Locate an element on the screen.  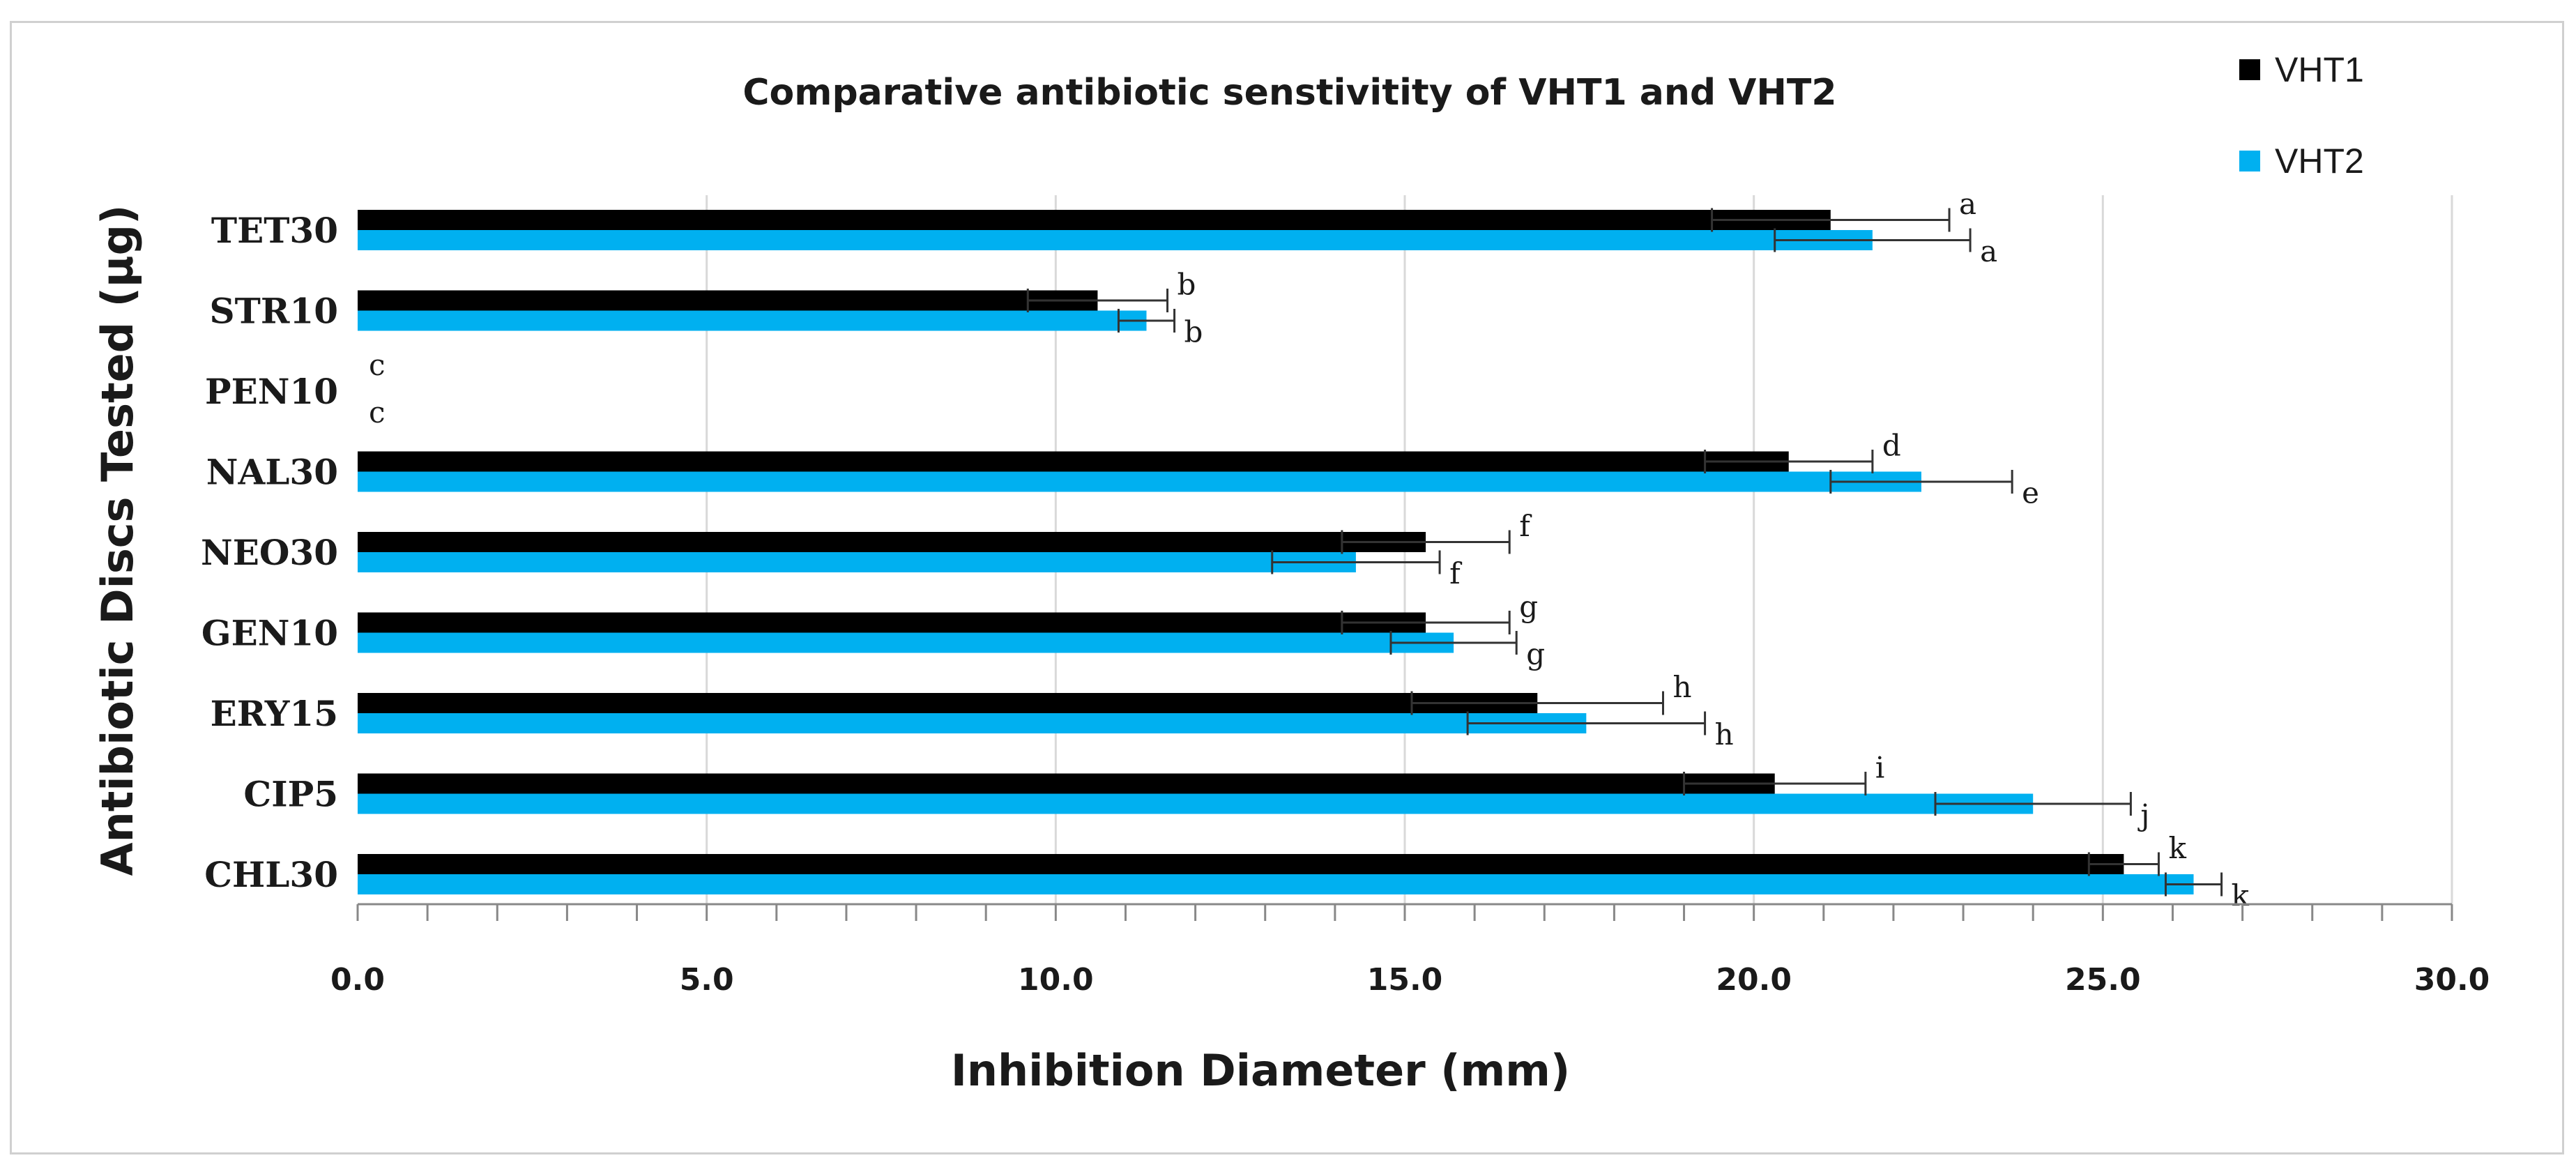
category-label-ery15: ERY15 is located at coordinates (274, 713).